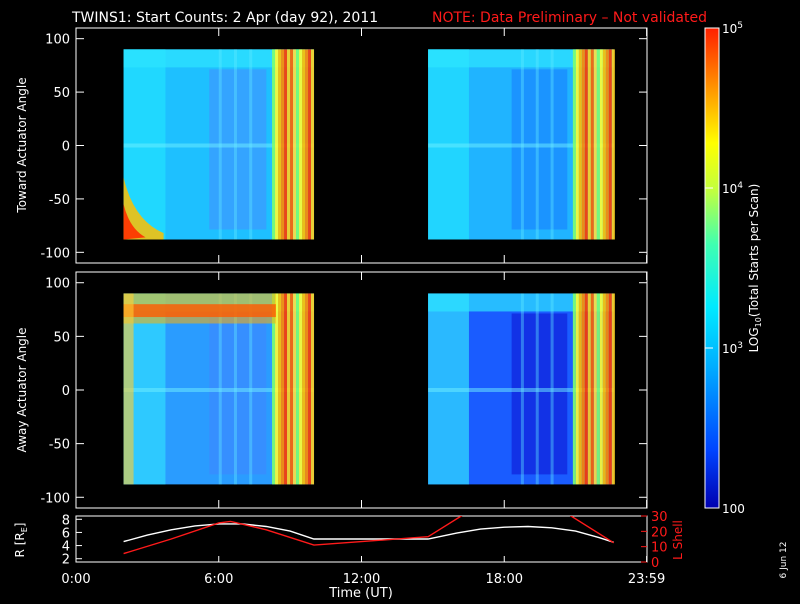 The height and width of the screenshot is (604, 800). Describe the element at coordinates (368, 533) in the screenshot. I see `radius-line` at that location.